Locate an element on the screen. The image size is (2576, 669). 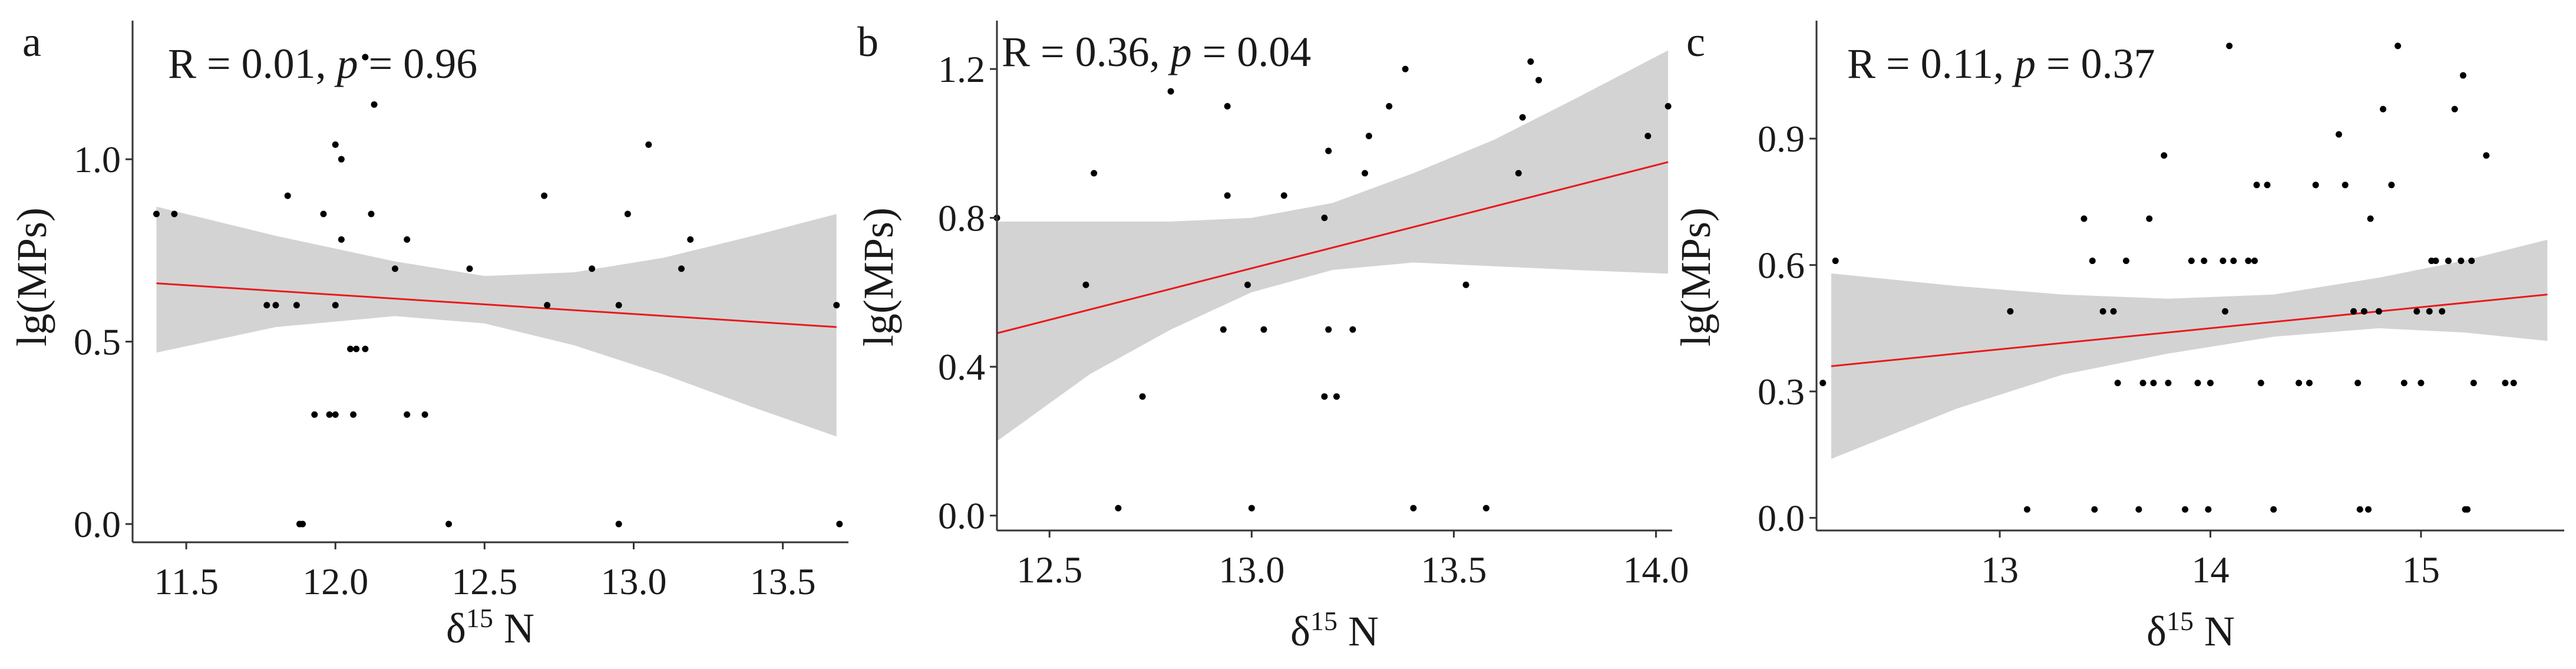
x-tick-label: 15 is located at coordinates (2421, 570).